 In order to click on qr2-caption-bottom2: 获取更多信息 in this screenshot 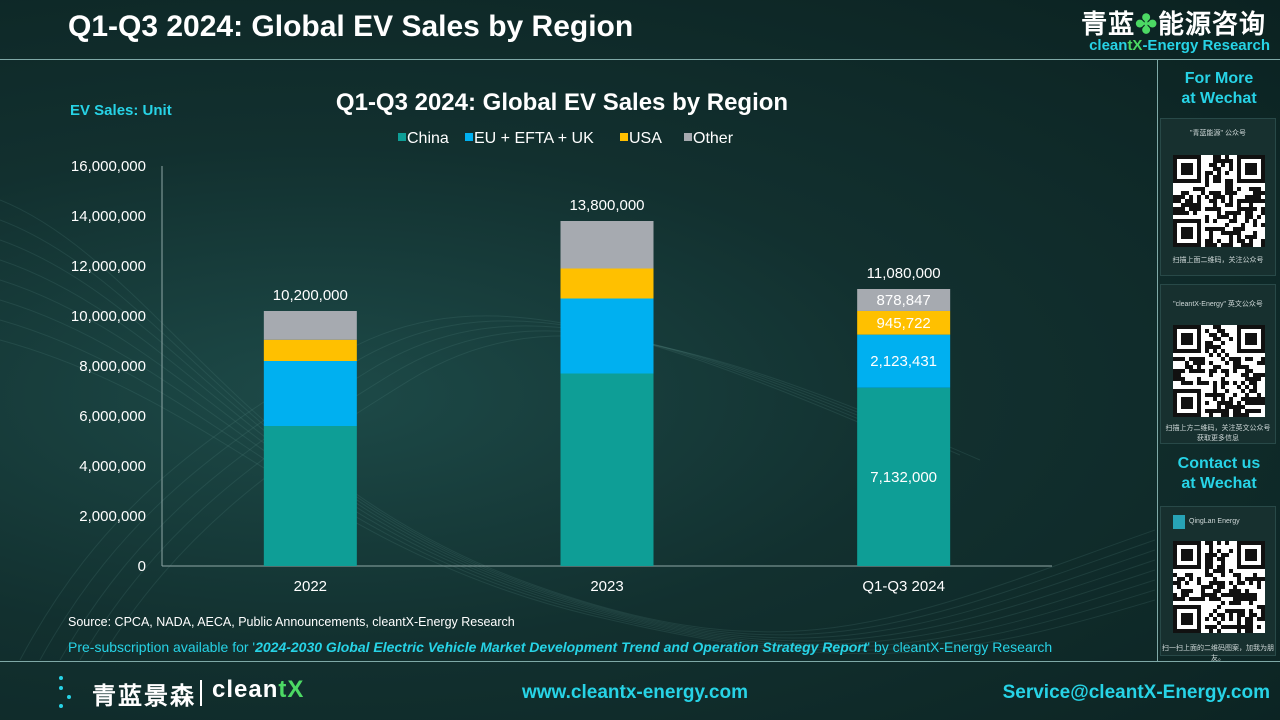, I will do `click(1218, 438)`.